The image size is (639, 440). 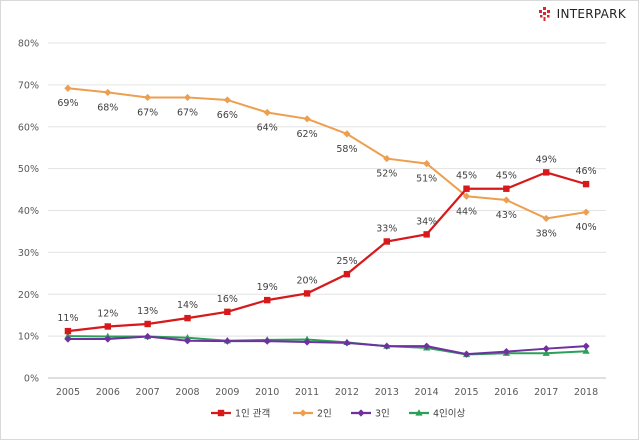 I want to click on data-label: 62%, so click(x=307, y=134).